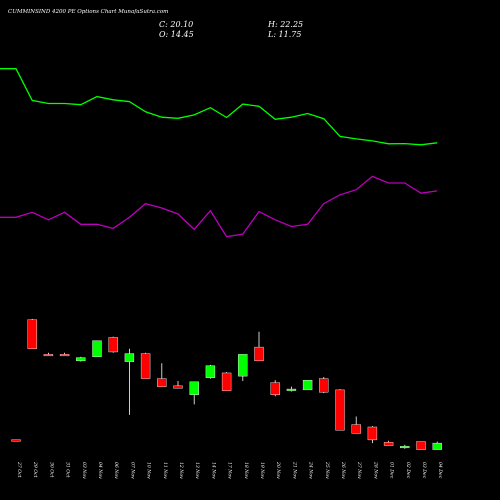 The width and height of the screenshot is (500, 500). Describe the element at coordinates (392, 470) in the screenshot. I see `x-tick-label: 01 Dec` at that location.